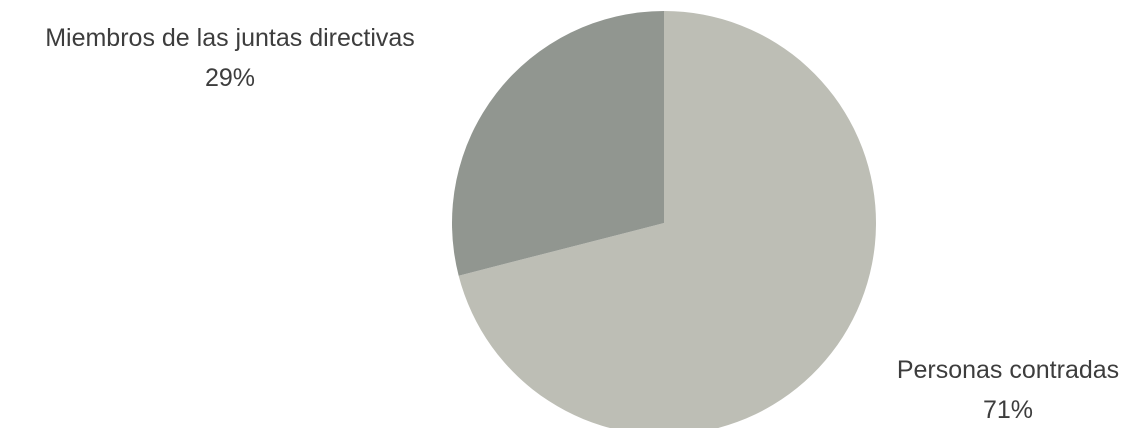  What do you see at coordinates (1008, 390) in the screenshot?
I see `slice-label-group-personas: Personas contradas 71%` at bounding box center [1008, 390].